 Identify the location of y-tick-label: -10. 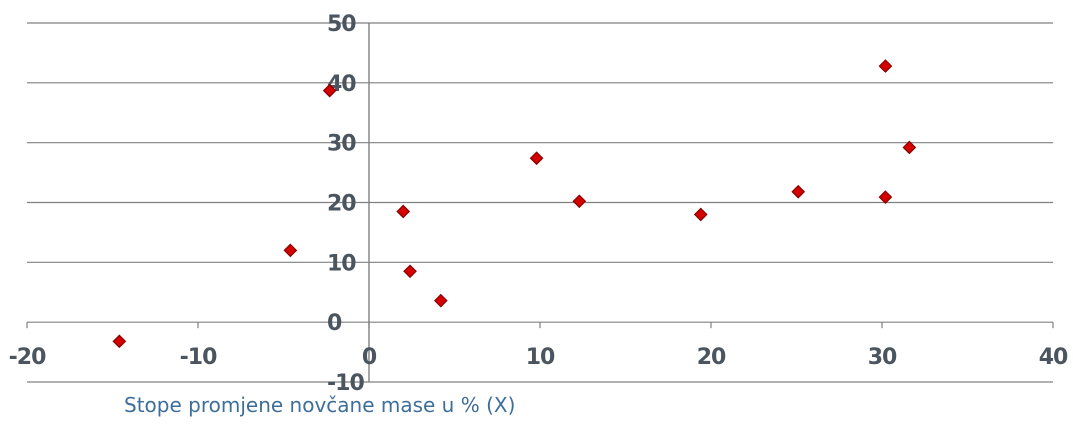
(345, 383).